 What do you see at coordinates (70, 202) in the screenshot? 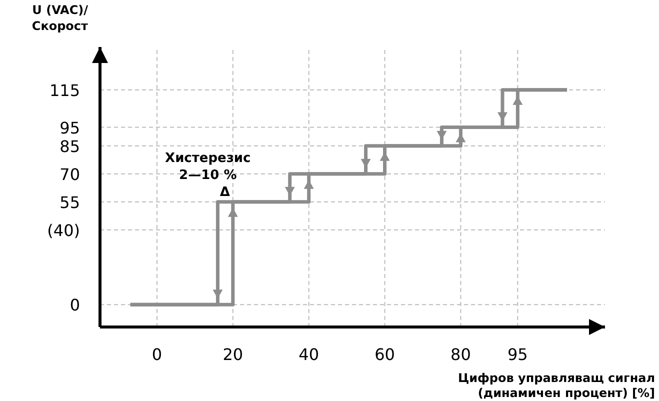
I see `y-tick-label: 55` at bounding box center [70, 202].